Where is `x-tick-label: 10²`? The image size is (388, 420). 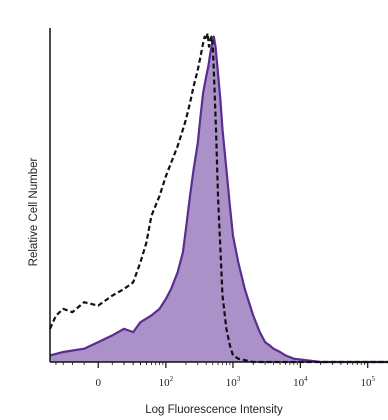 x-tick-label: 10² is located at coordinates (166, 382).